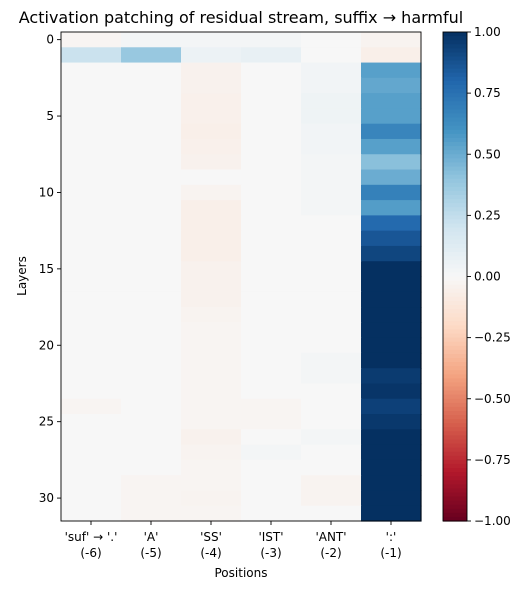 The height and width of the screenshot is (591, 529). Describe the element at coordinates (22, 276) in the screenshot. I see `y-axis-label: Layers` at that location.